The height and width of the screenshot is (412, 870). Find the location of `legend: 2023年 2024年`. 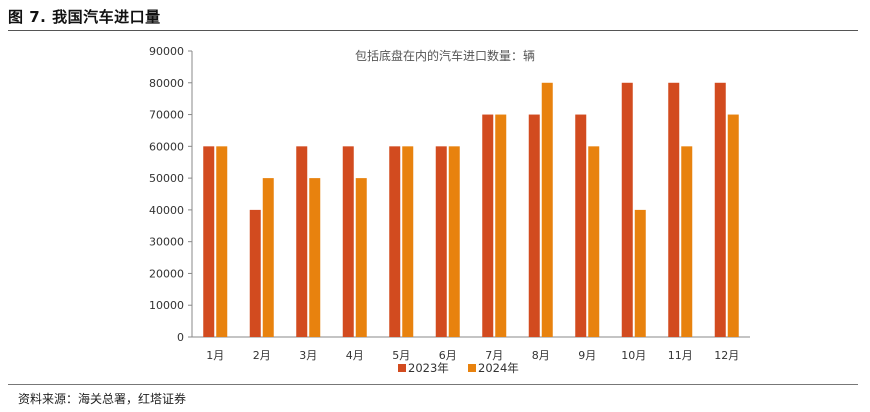

legend: 2023年 2024年 is located at coordinates (458, 368).